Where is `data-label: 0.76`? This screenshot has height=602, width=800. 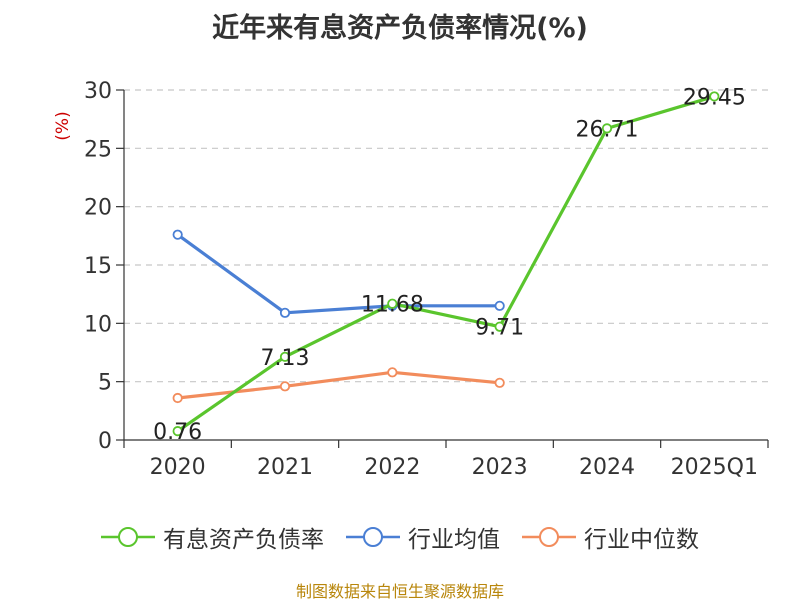 data-label: 0.76 is located at coordinates (177, 432).